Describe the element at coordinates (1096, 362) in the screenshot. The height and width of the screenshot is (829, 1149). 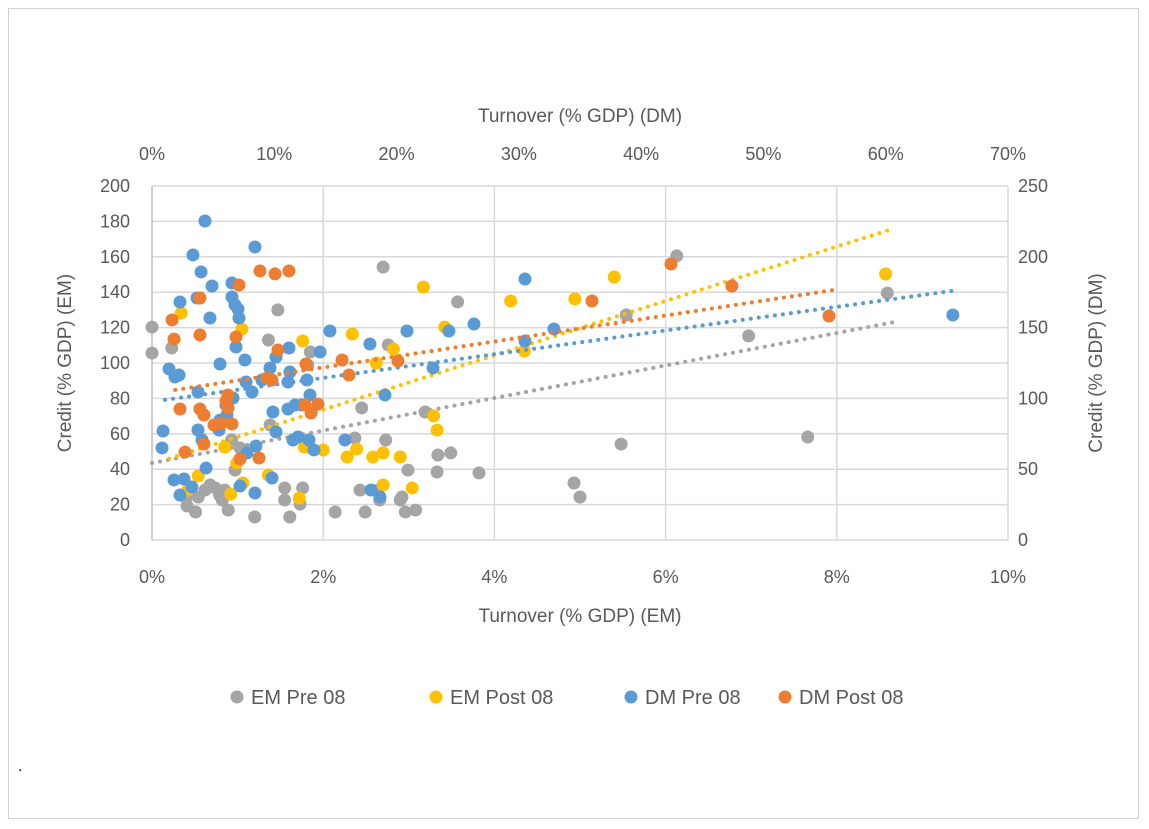
I see `y-right-axis-title: Credit (% GDP) (DM)` at that location.